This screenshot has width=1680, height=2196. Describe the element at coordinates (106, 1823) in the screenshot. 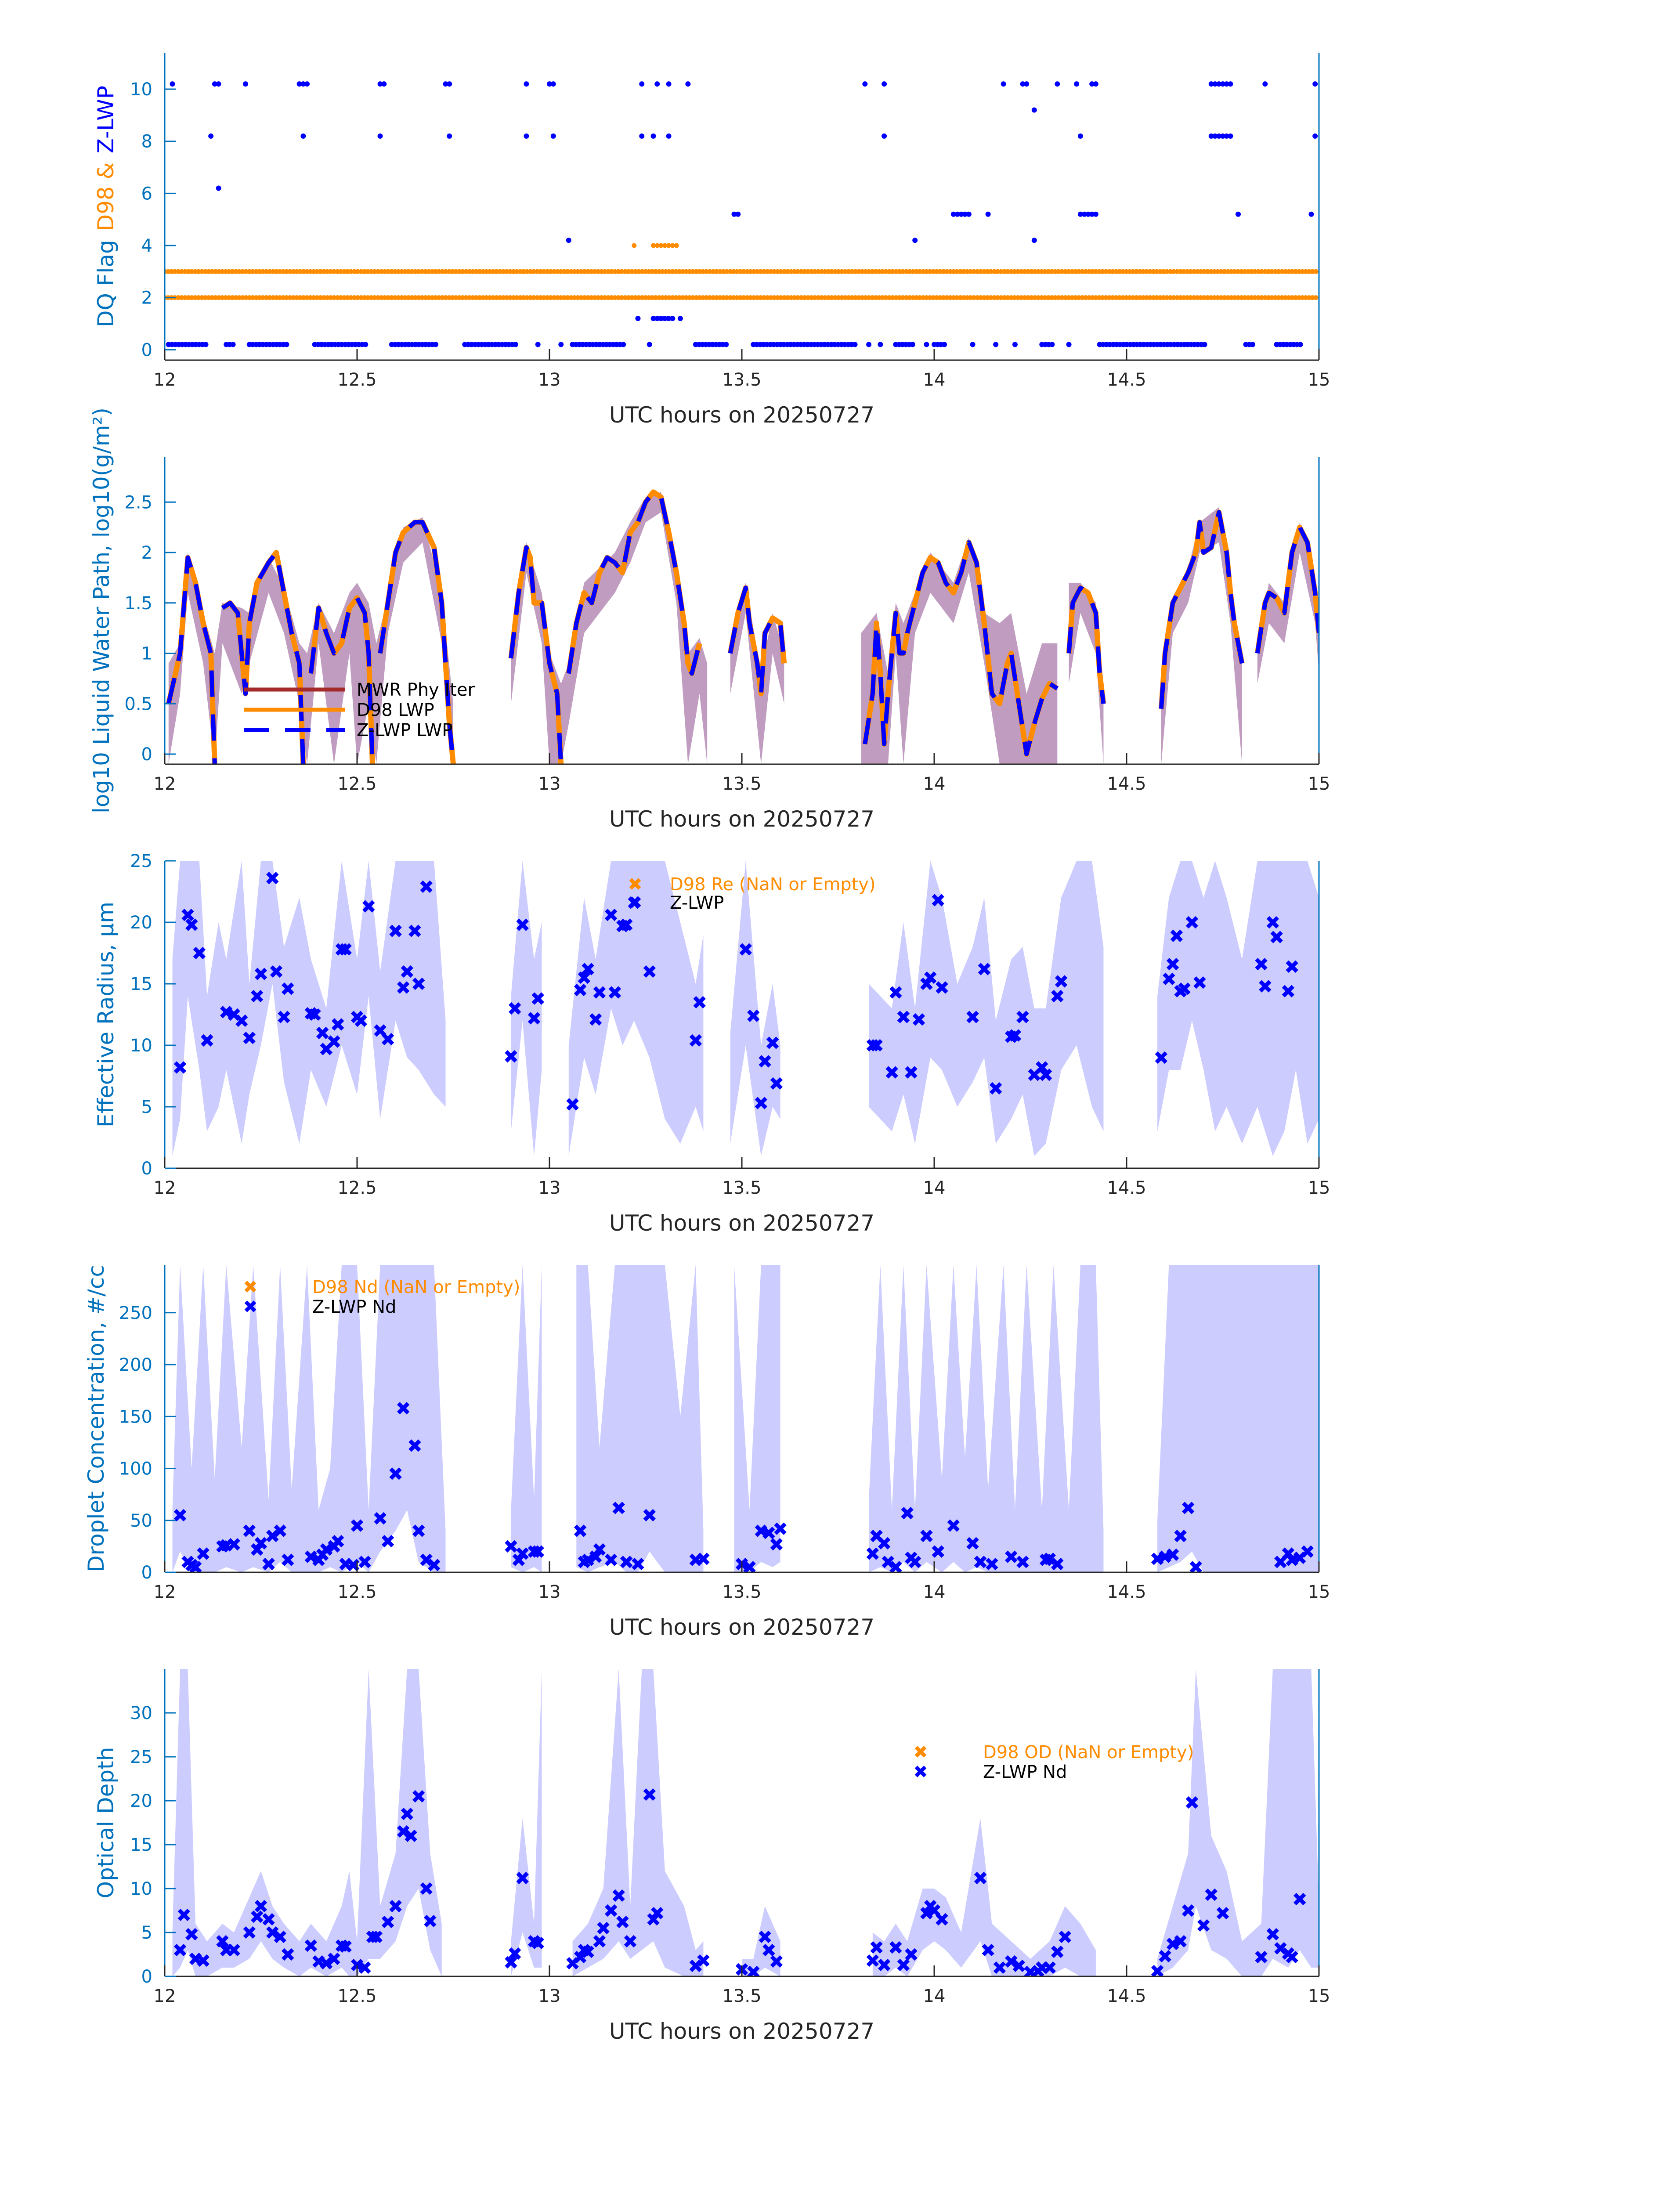

I see `panel5-ylabel: Optical Depth` at that location.